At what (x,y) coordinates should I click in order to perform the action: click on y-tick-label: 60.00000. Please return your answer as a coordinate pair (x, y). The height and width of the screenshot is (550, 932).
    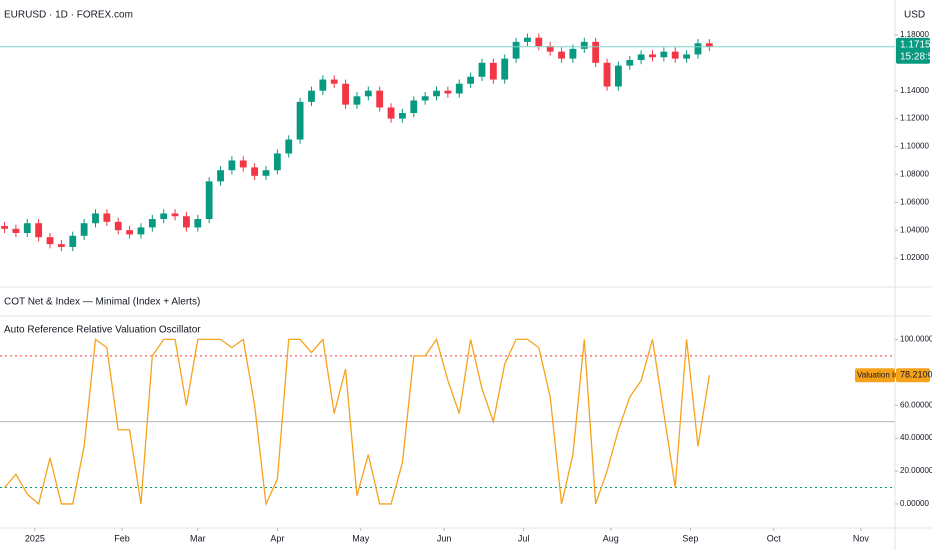
    Looking at the image, I should click on (916, 404).